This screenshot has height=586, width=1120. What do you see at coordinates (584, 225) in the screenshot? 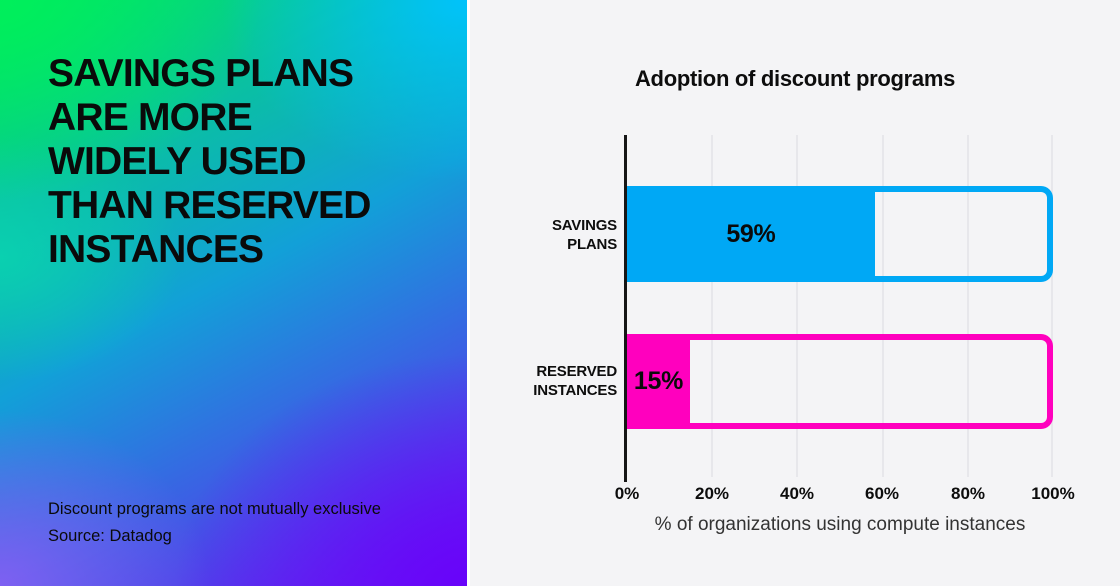
I see `category-label-line: SAVINGS` at bounding box center [584, 225].